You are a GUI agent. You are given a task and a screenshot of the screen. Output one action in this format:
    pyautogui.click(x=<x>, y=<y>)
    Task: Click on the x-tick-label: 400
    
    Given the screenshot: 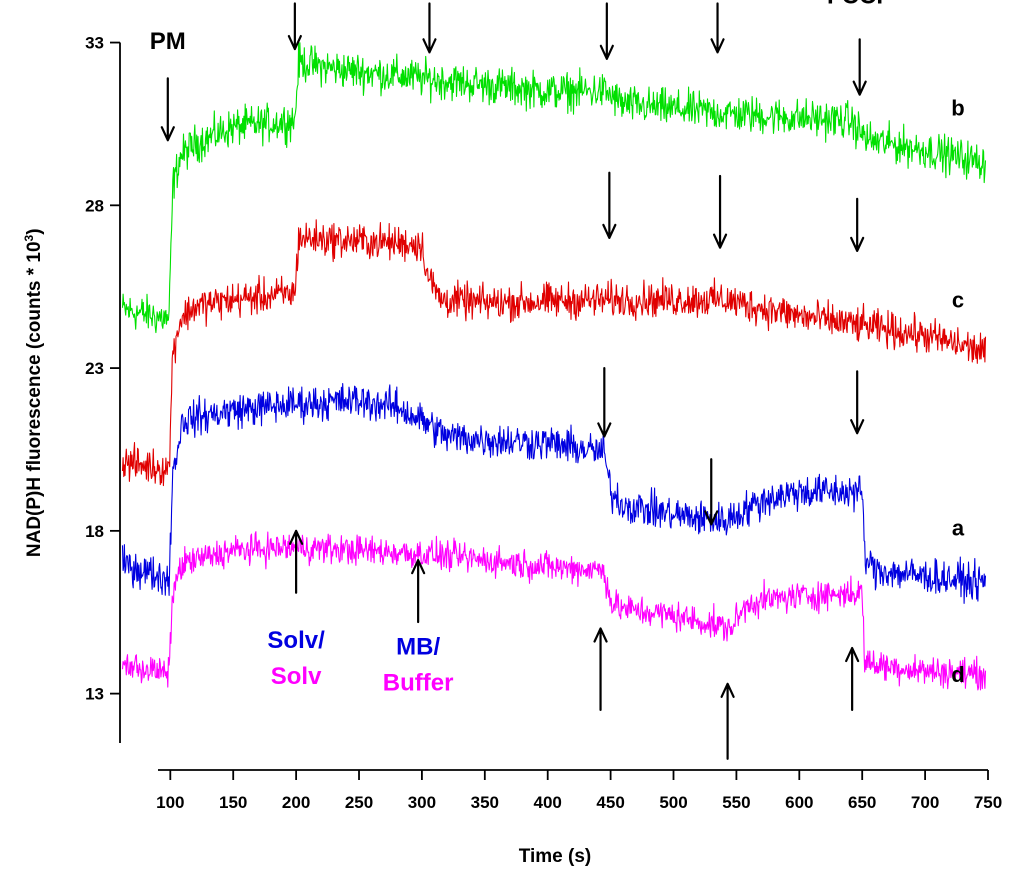 What is the action you would take?
    pyautogui.click(x=548, y=802)
    